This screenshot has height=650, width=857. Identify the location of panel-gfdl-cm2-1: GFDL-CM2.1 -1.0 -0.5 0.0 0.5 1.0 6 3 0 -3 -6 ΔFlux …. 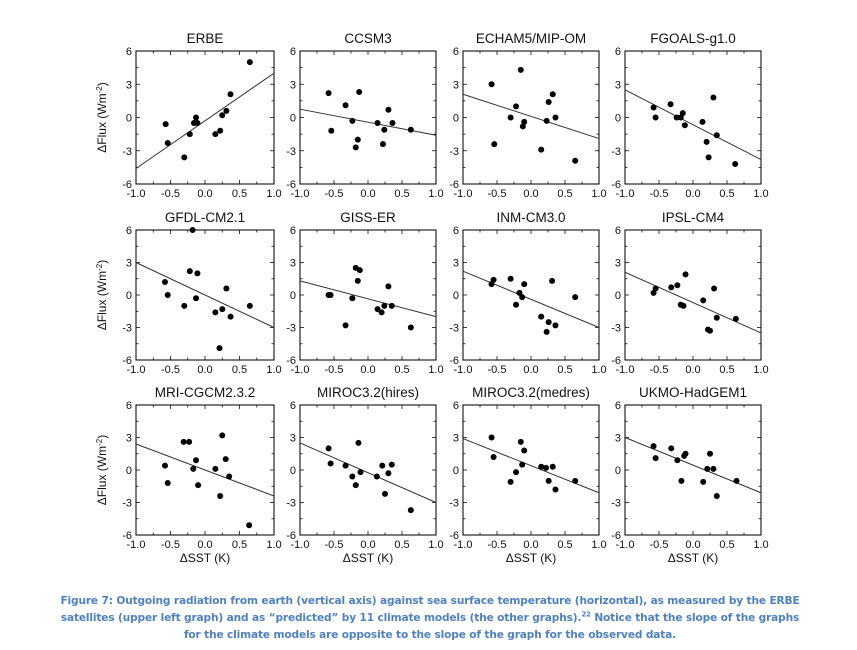
(188, 293).